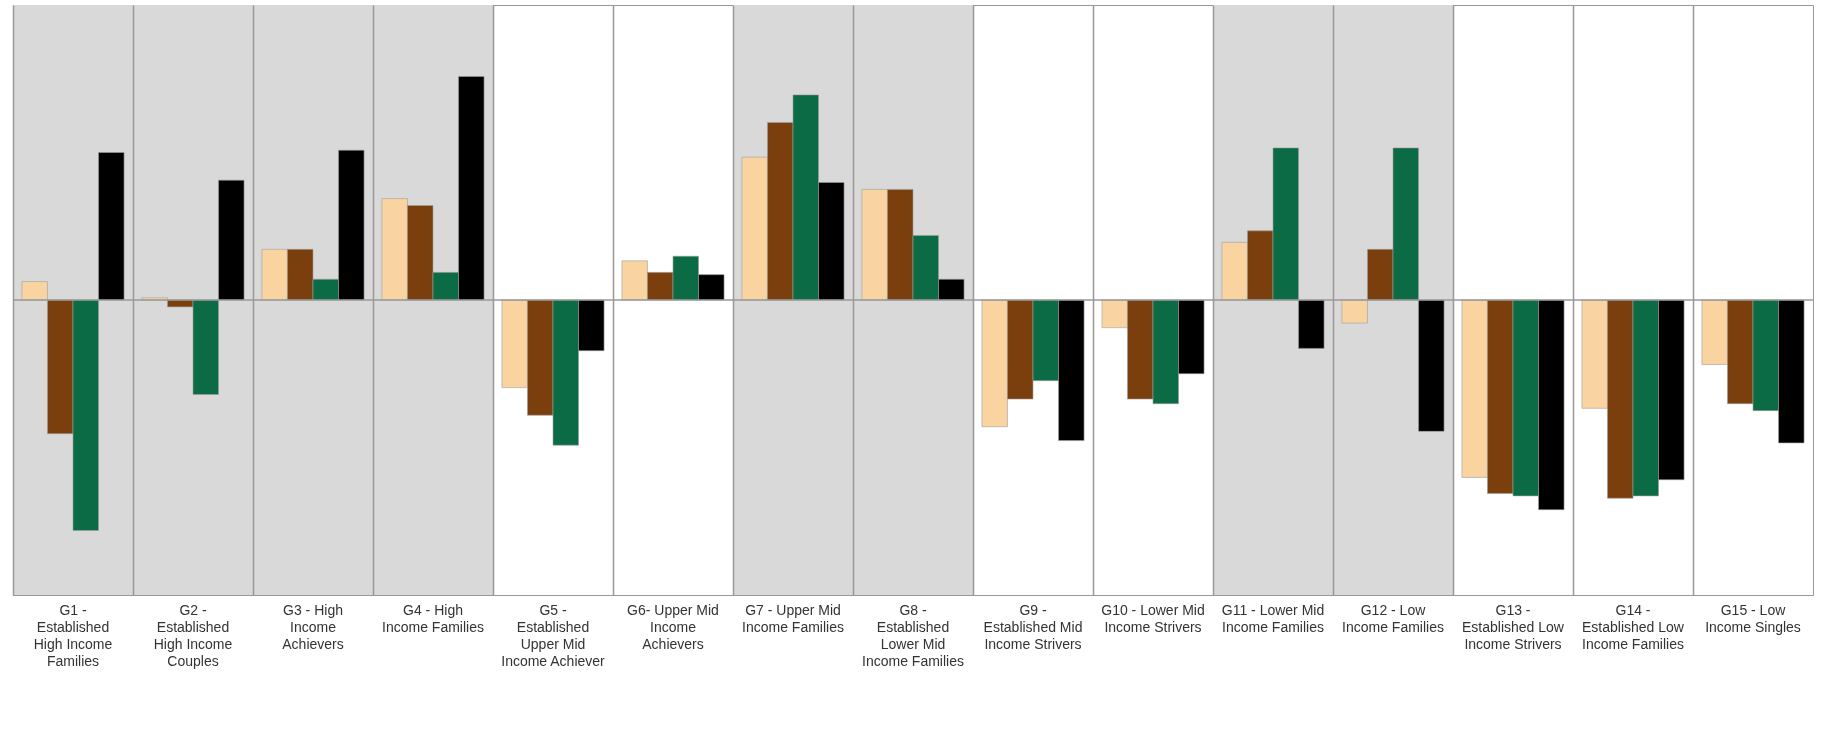 Image resolution: width=1829 pixels, height=731 pixels. What do you see at coordinates (1633, 626) in the screenshot?
I see `x-tick-label: G14 - Established Low Income Families` at bounding box center [1633, 626].